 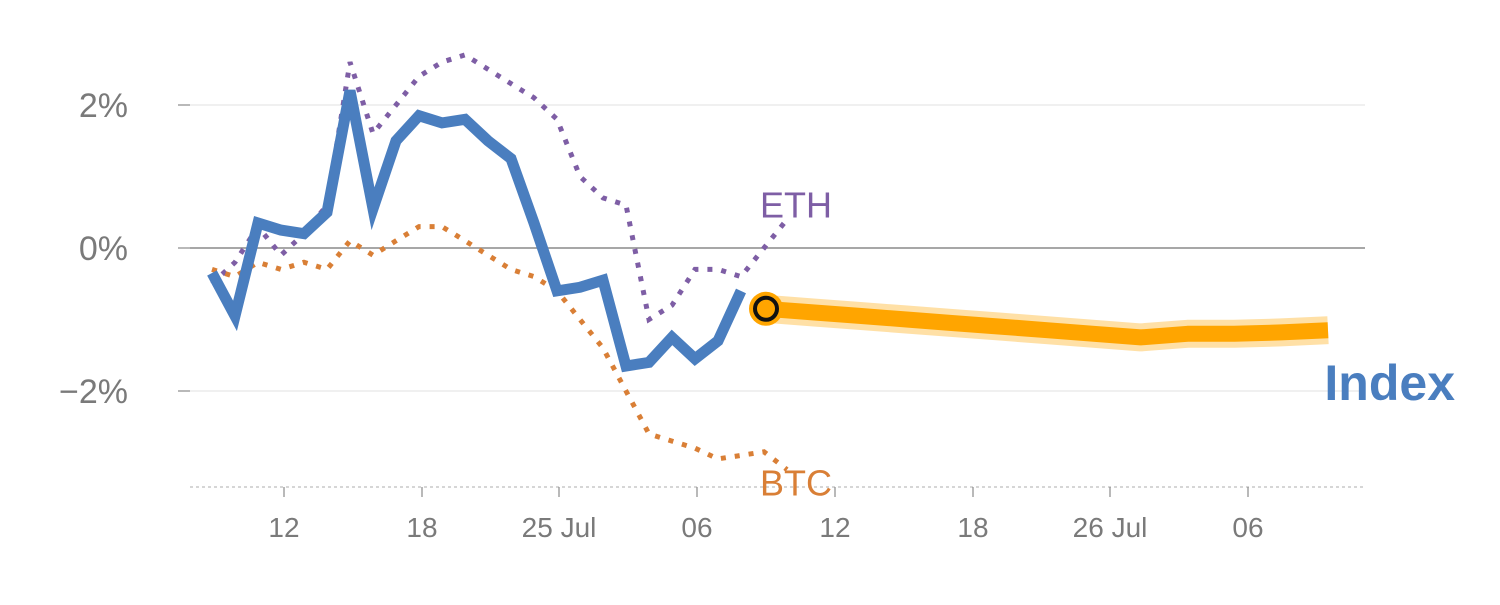 I want to click on forecast-marker-ring, so click(x=766, y=308).